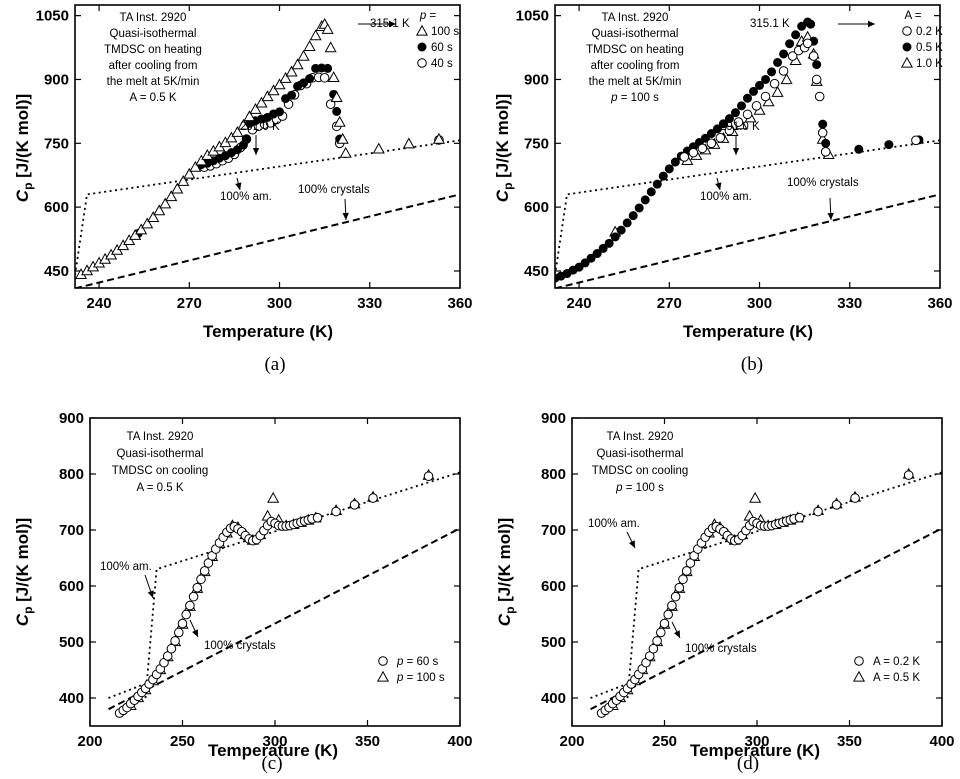 Image resolution: width=960 pixels, height=779 pixels. I want to click on series-0-2-k, so click(800, 100).